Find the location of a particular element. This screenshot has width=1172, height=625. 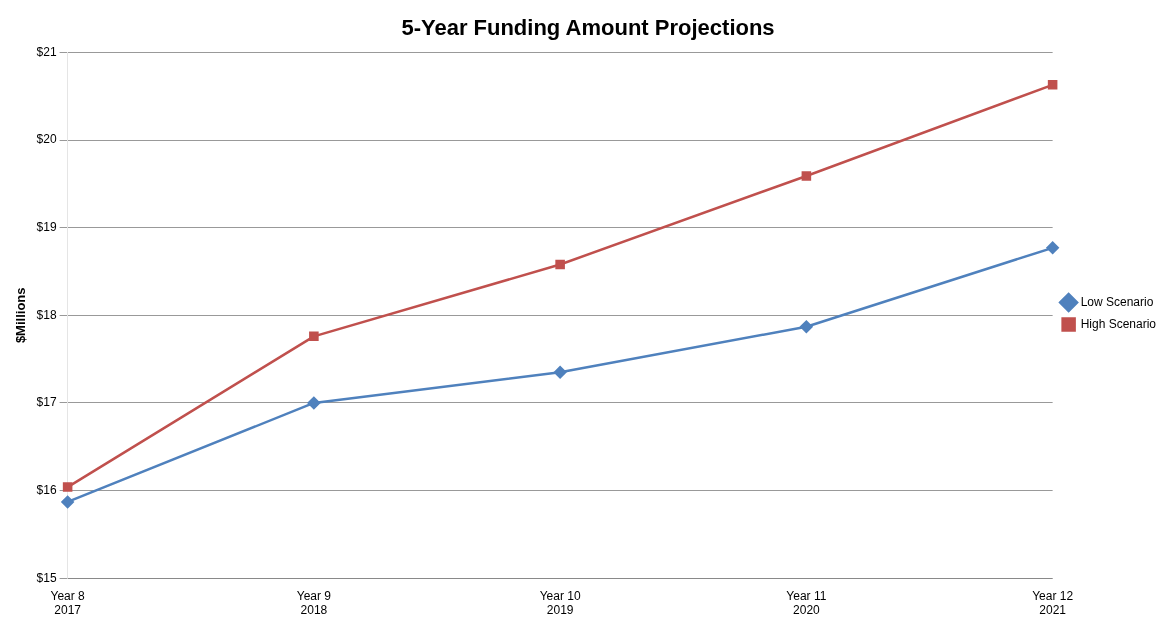

x-tick-label: Year 9 2018 is located at coordinates (314, 603).